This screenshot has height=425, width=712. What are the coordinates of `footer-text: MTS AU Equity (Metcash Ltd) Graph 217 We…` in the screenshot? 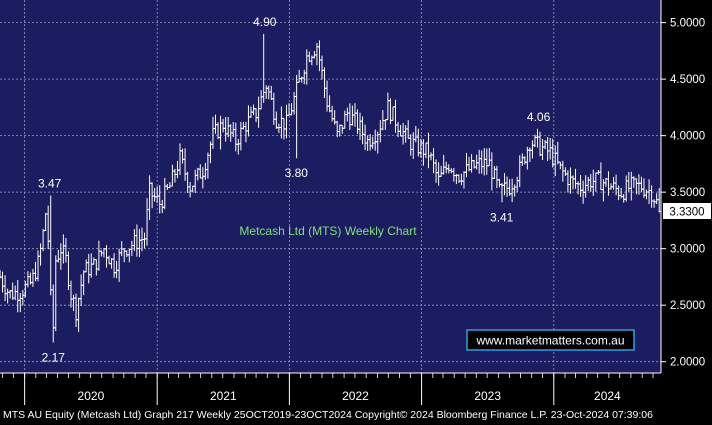 It's located at (328, 415).